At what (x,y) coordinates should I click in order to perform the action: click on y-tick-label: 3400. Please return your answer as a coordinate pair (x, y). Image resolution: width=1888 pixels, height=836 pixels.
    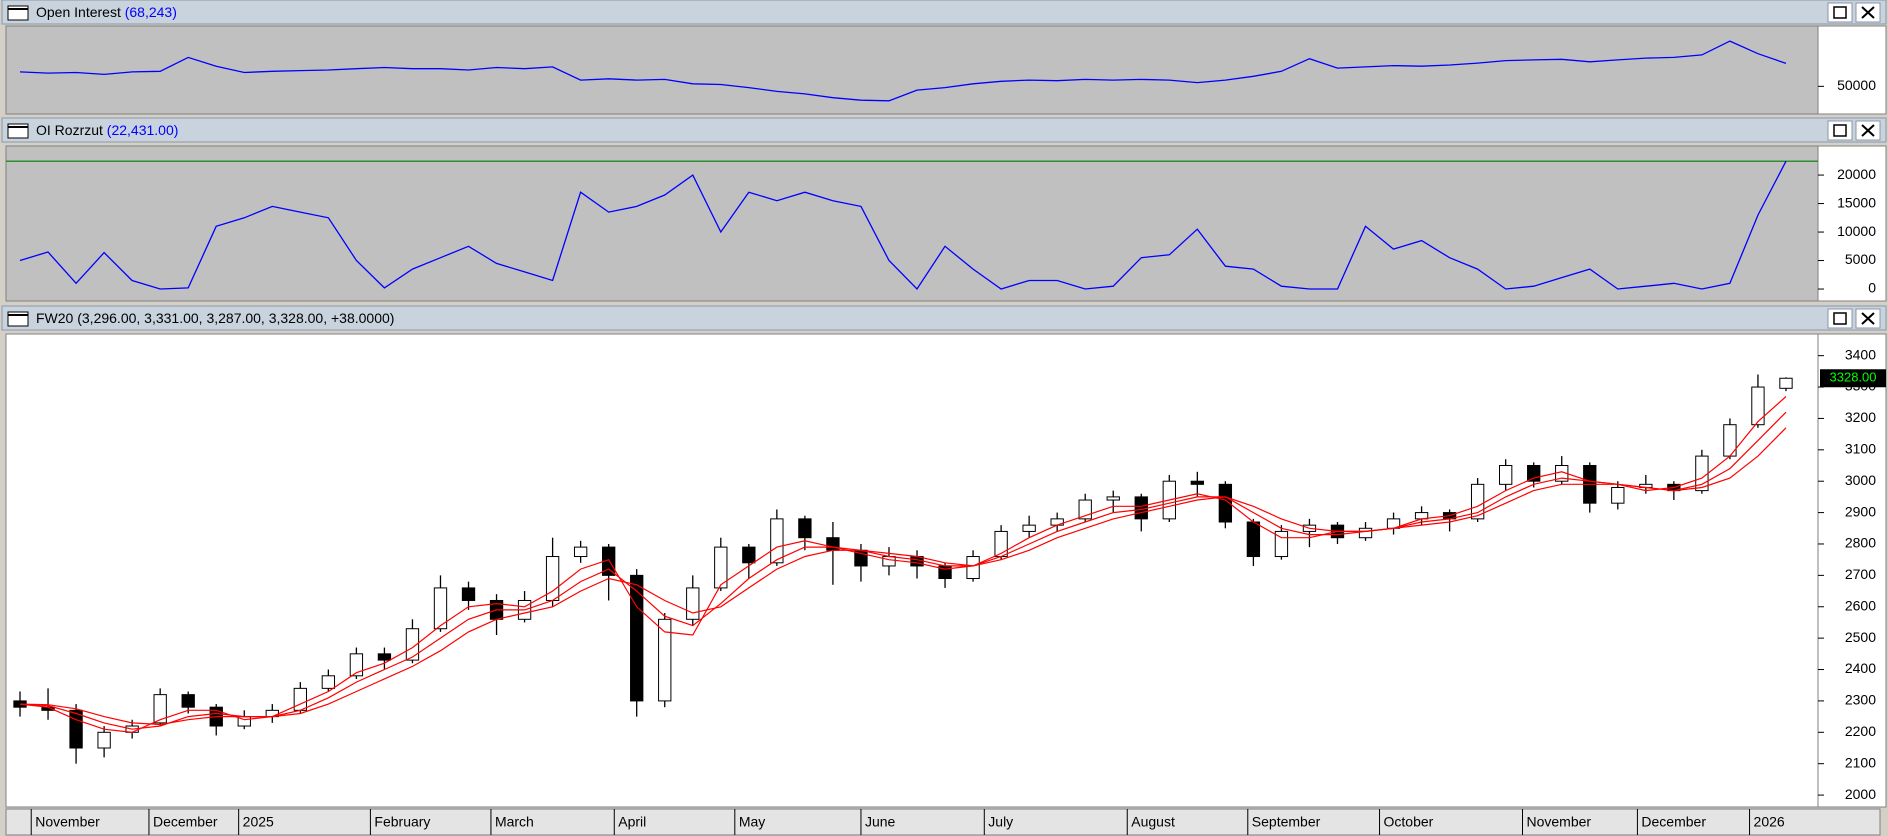
    Looking at the image, I should click on (1860, 354).